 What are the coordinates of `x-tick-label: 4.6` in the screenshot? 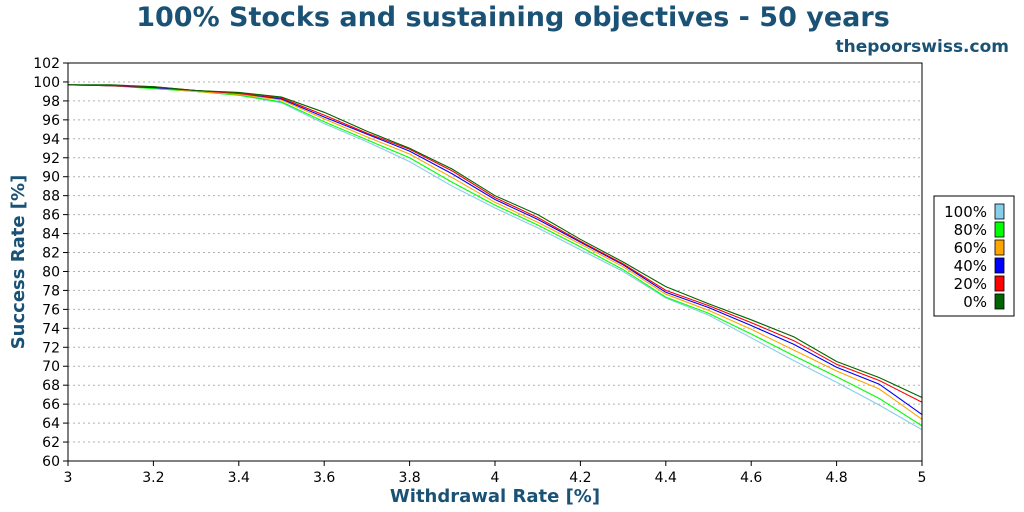 It's located at (751, 478).